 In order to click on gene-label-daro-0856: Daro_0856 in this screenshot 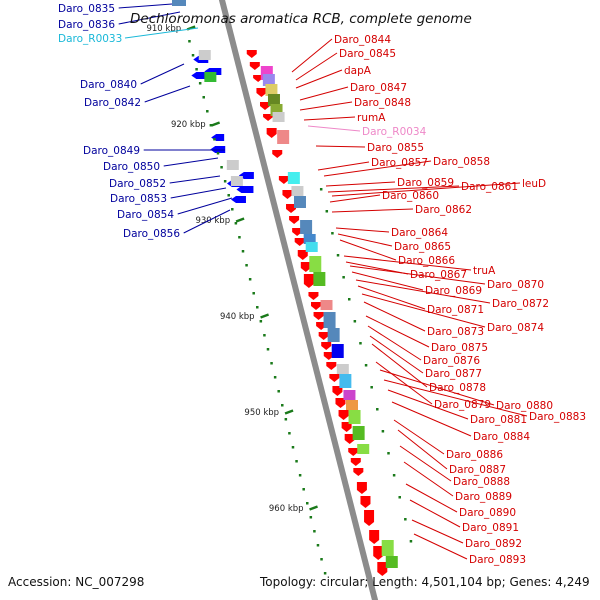, I will do `click(151, 234)`.